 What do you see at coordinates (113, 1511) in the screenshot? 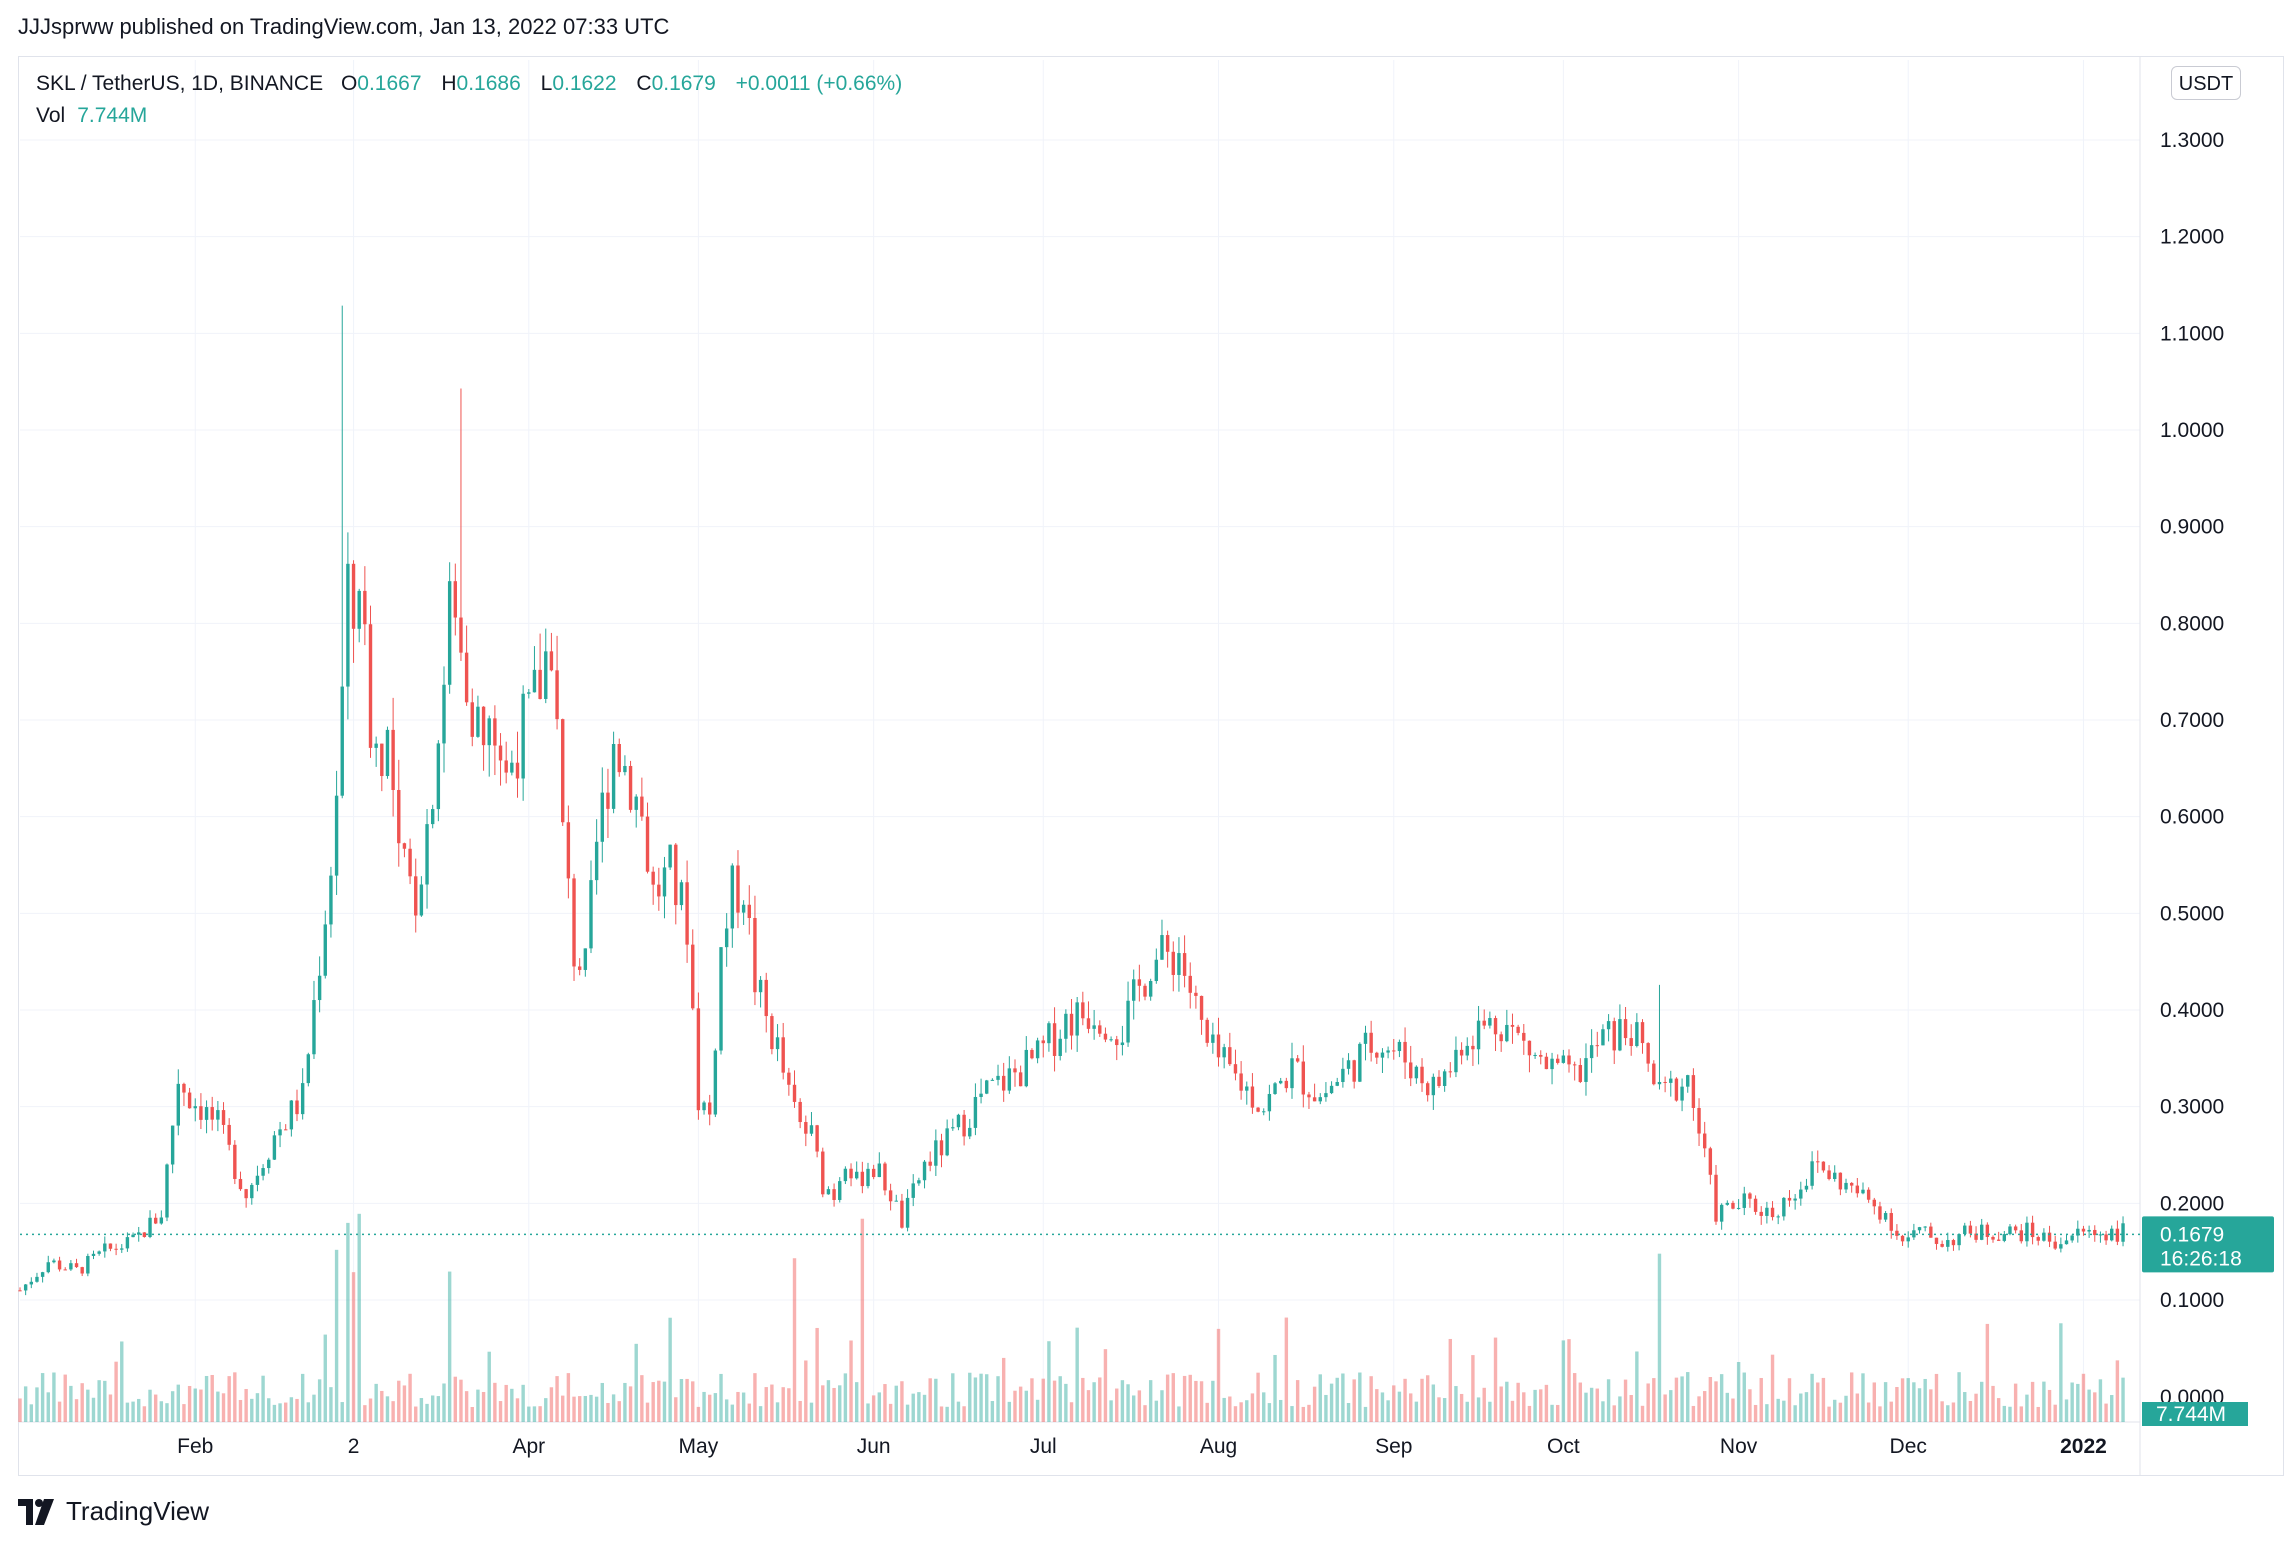
I see `tradingview-brand: TradingView` at bounding box center [113, 1511].